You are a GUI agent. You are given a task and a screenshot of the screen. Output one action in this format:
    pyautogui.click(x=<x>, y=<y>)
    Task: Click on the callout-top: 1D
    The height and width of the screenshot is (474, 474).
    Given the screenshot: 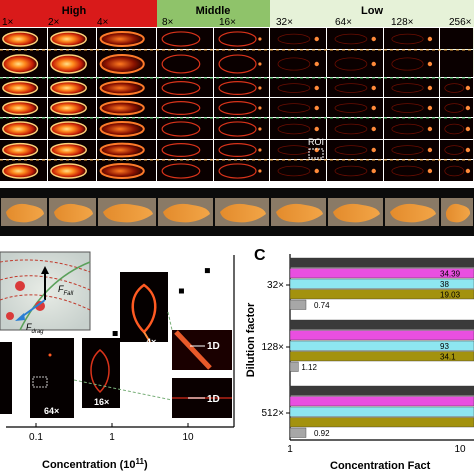 What is the action you would take?
    pyautogui.click(x=202, y=350)
    